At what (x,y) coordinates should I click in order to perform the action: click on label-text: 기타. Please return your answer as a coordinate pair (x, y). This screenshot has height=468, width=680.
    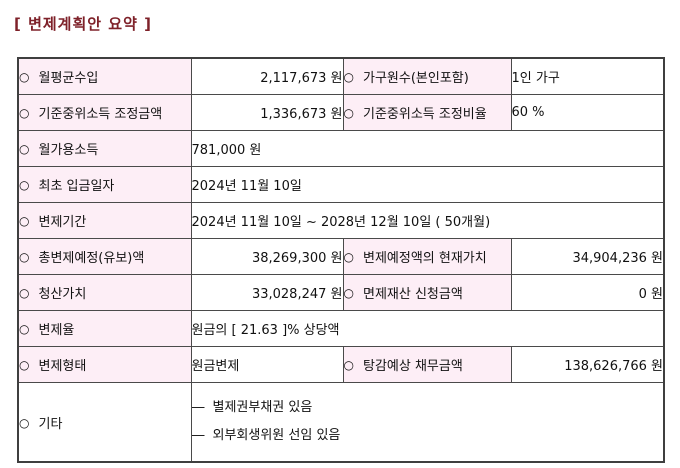
    Looking at the image, I should click on (50, 424).